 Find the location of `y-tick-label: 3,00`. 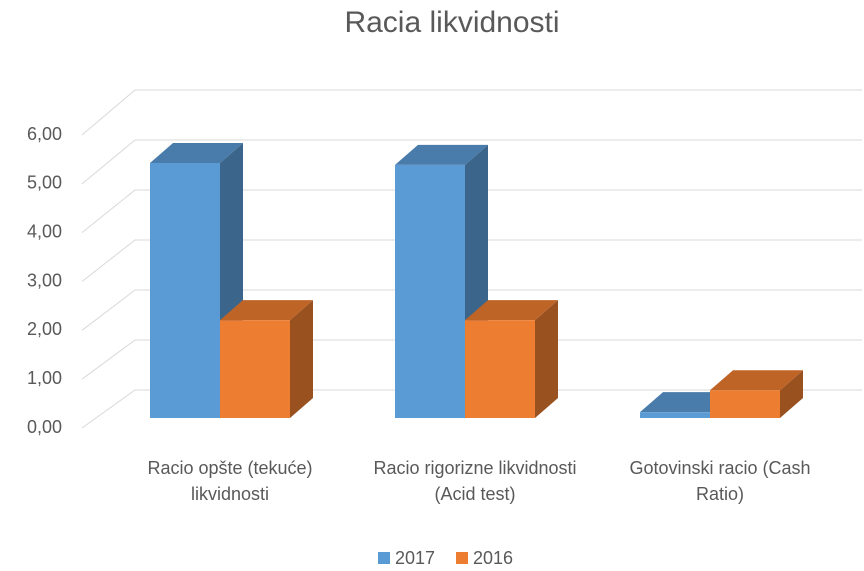

y-tick-label: 3,00 is located at coordinates (44, 280).